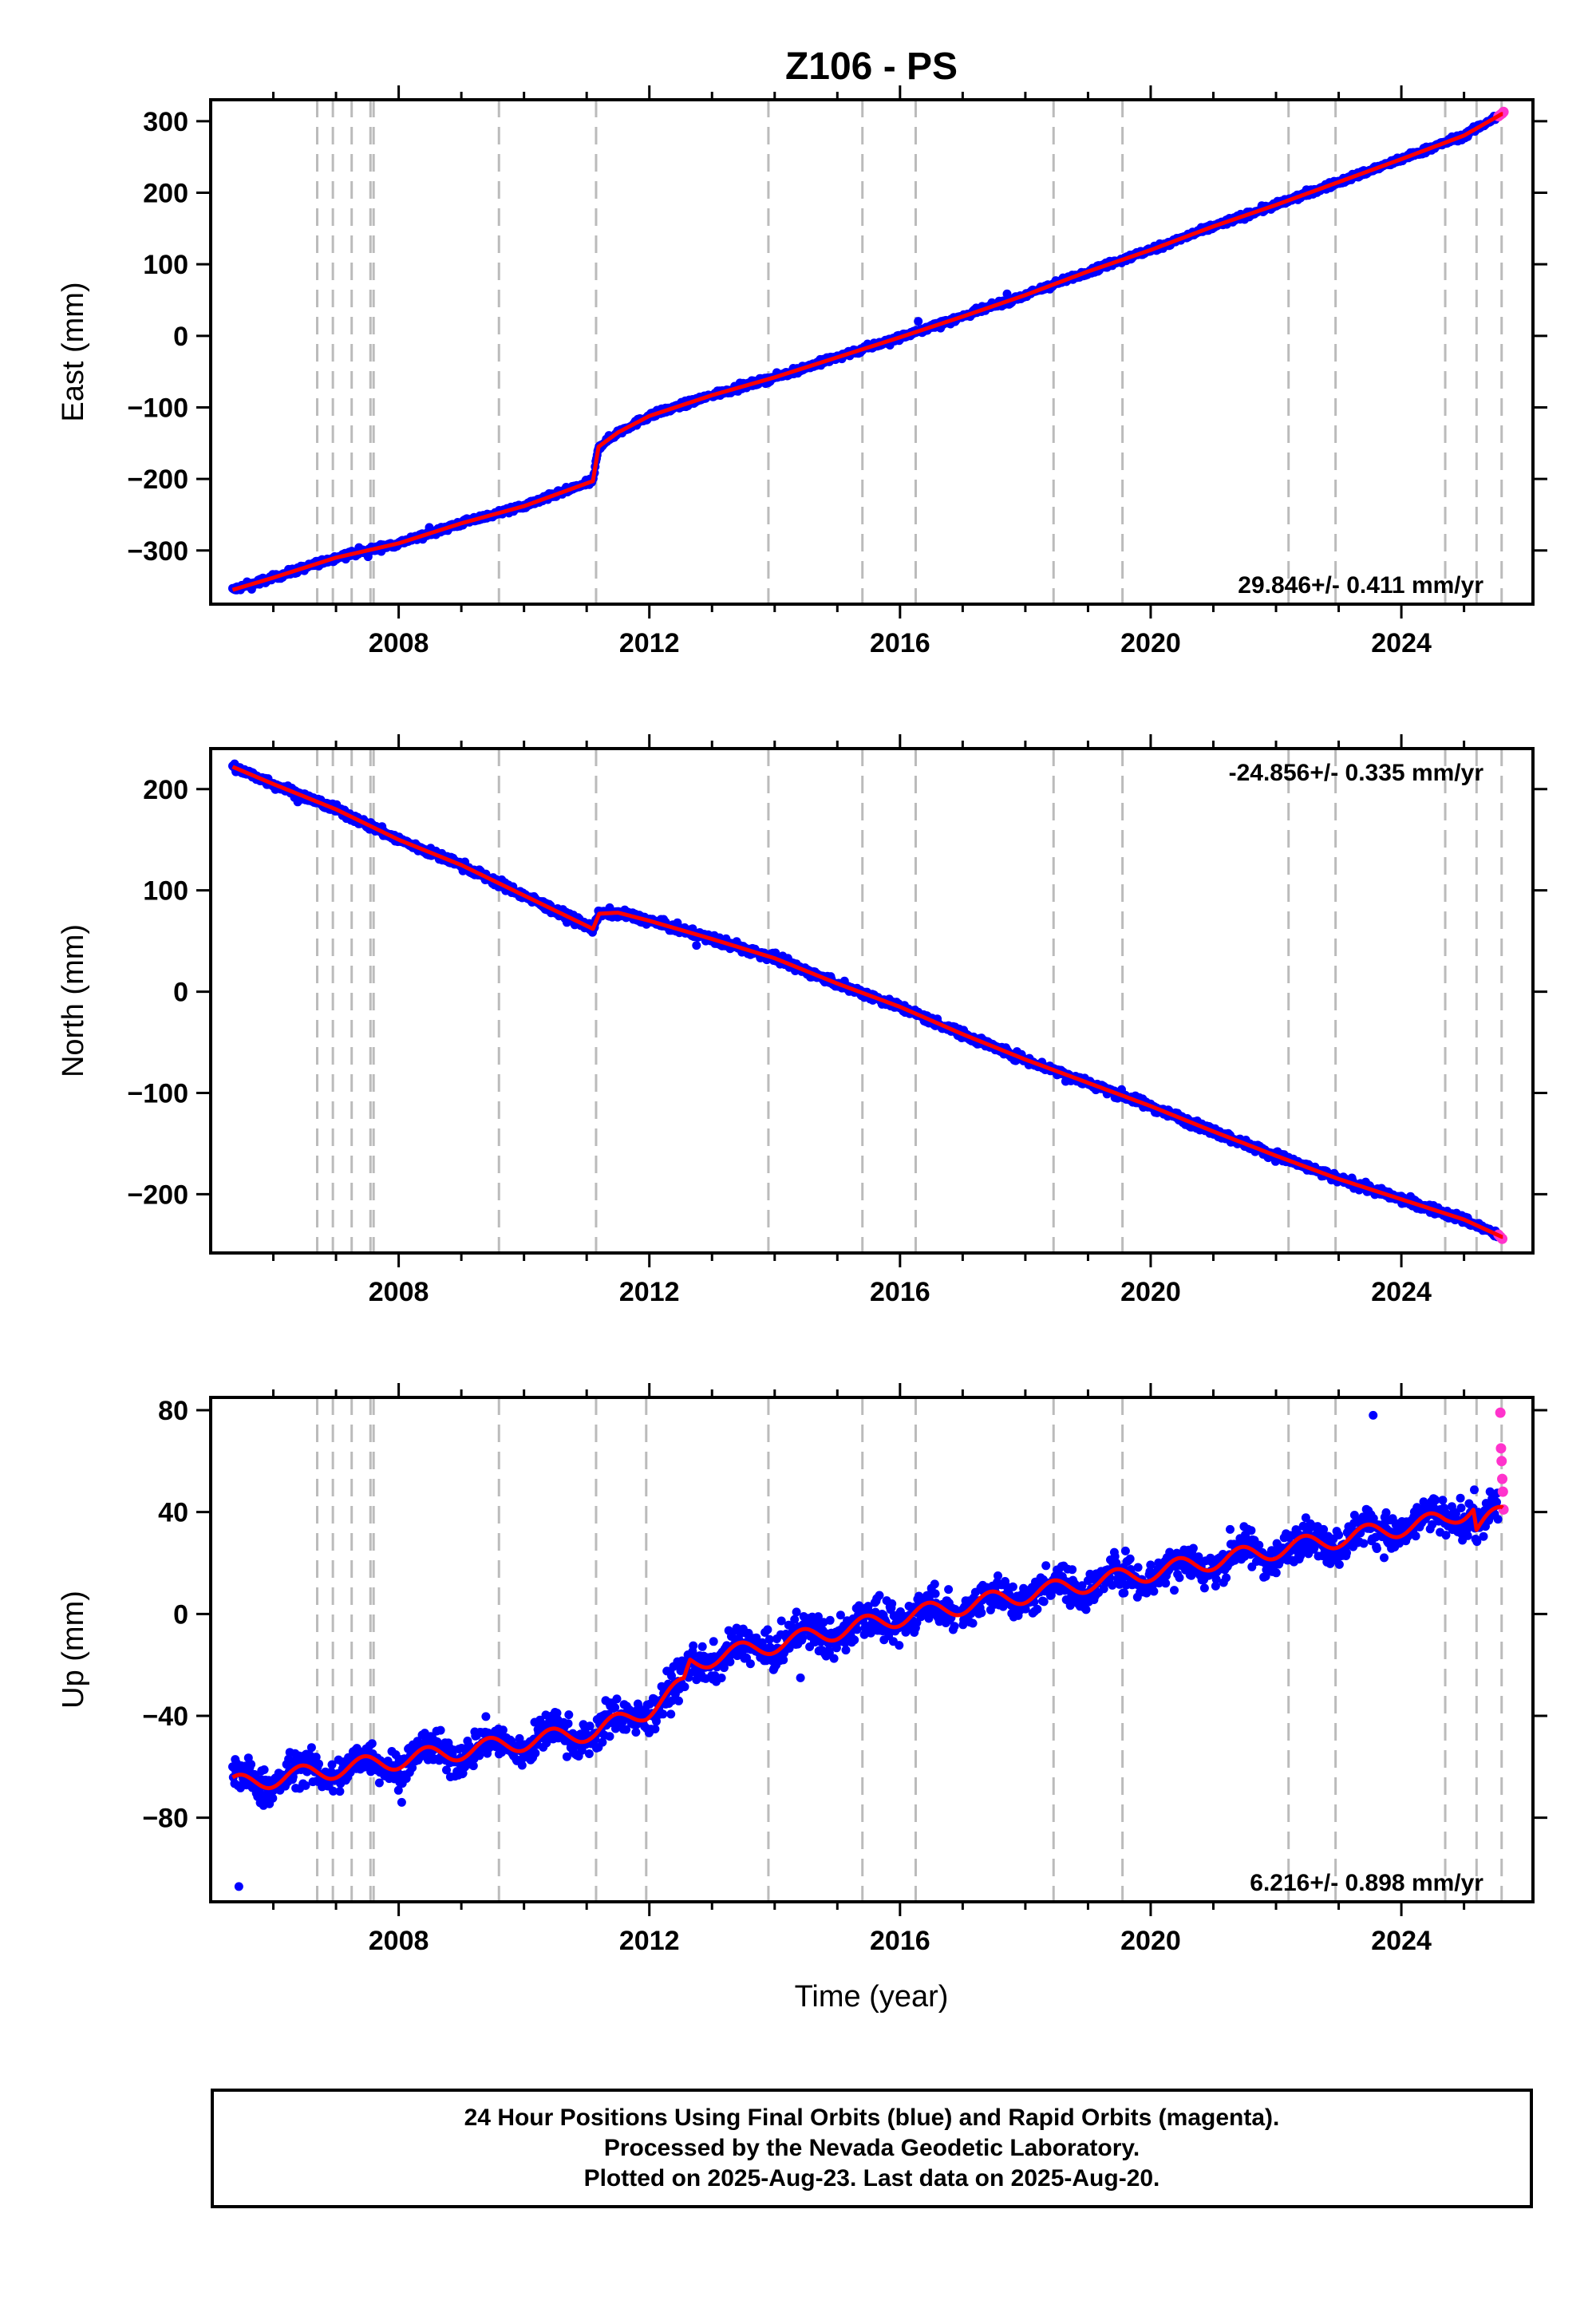 This screenshot has width=1596, height=2316. What do you see at coordinates (157, 551) in the screenshot?
I see `y-tick-label: −300` at bounding box center [157, 551].